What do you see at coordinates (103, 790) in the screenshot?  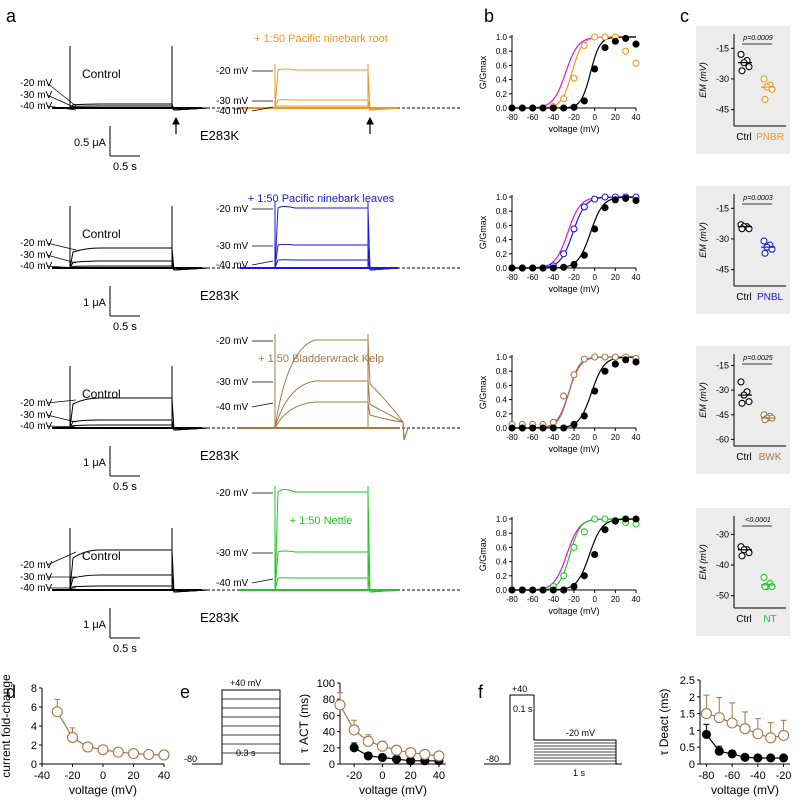 I see `panel-d-x-label: voltage (mV)` at bounding box center [103, 790].